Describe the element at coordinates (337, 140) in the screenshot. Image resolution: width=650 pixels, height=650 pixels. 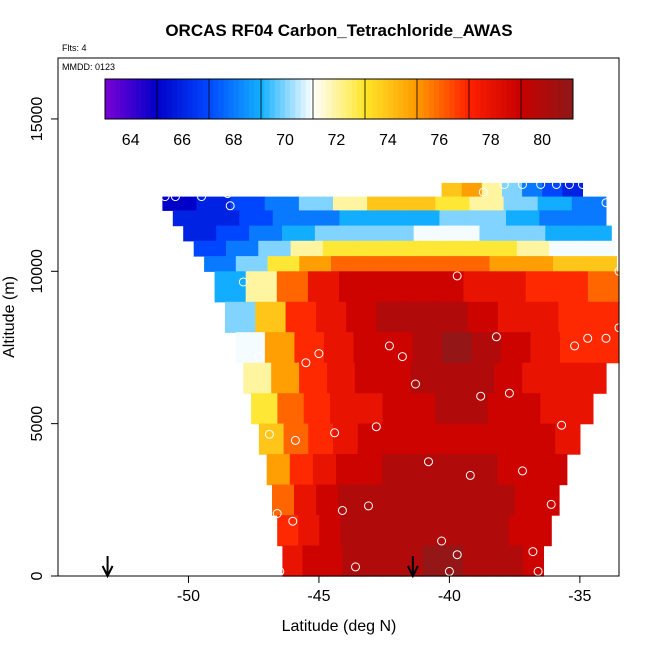
I see `colorbar-tick-label: 72` at that location.